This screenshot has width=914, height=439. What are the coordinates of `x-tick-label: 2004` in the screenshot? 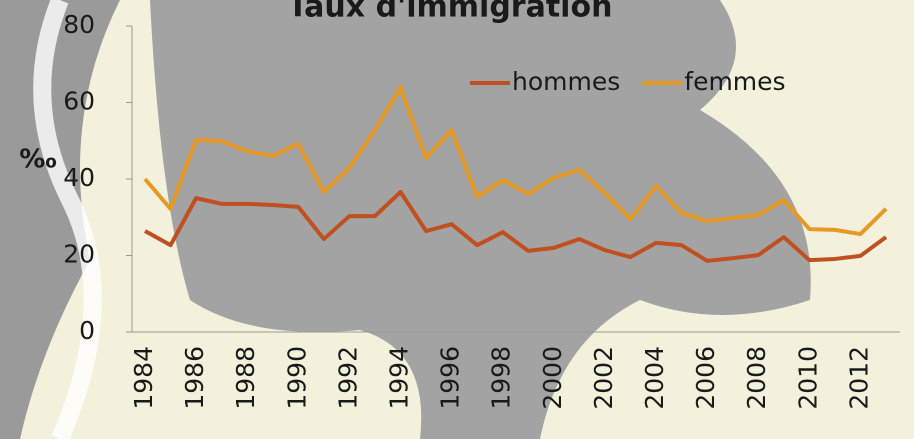 It's located at (654, 378).